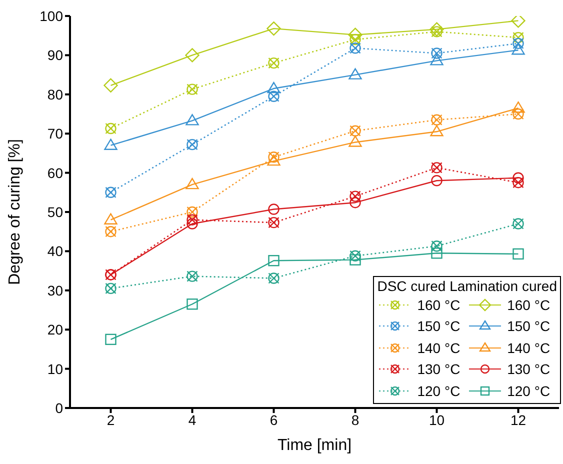 The image size is (563, 464). I want to click on y-tick-label: 30, so click(55, 290).